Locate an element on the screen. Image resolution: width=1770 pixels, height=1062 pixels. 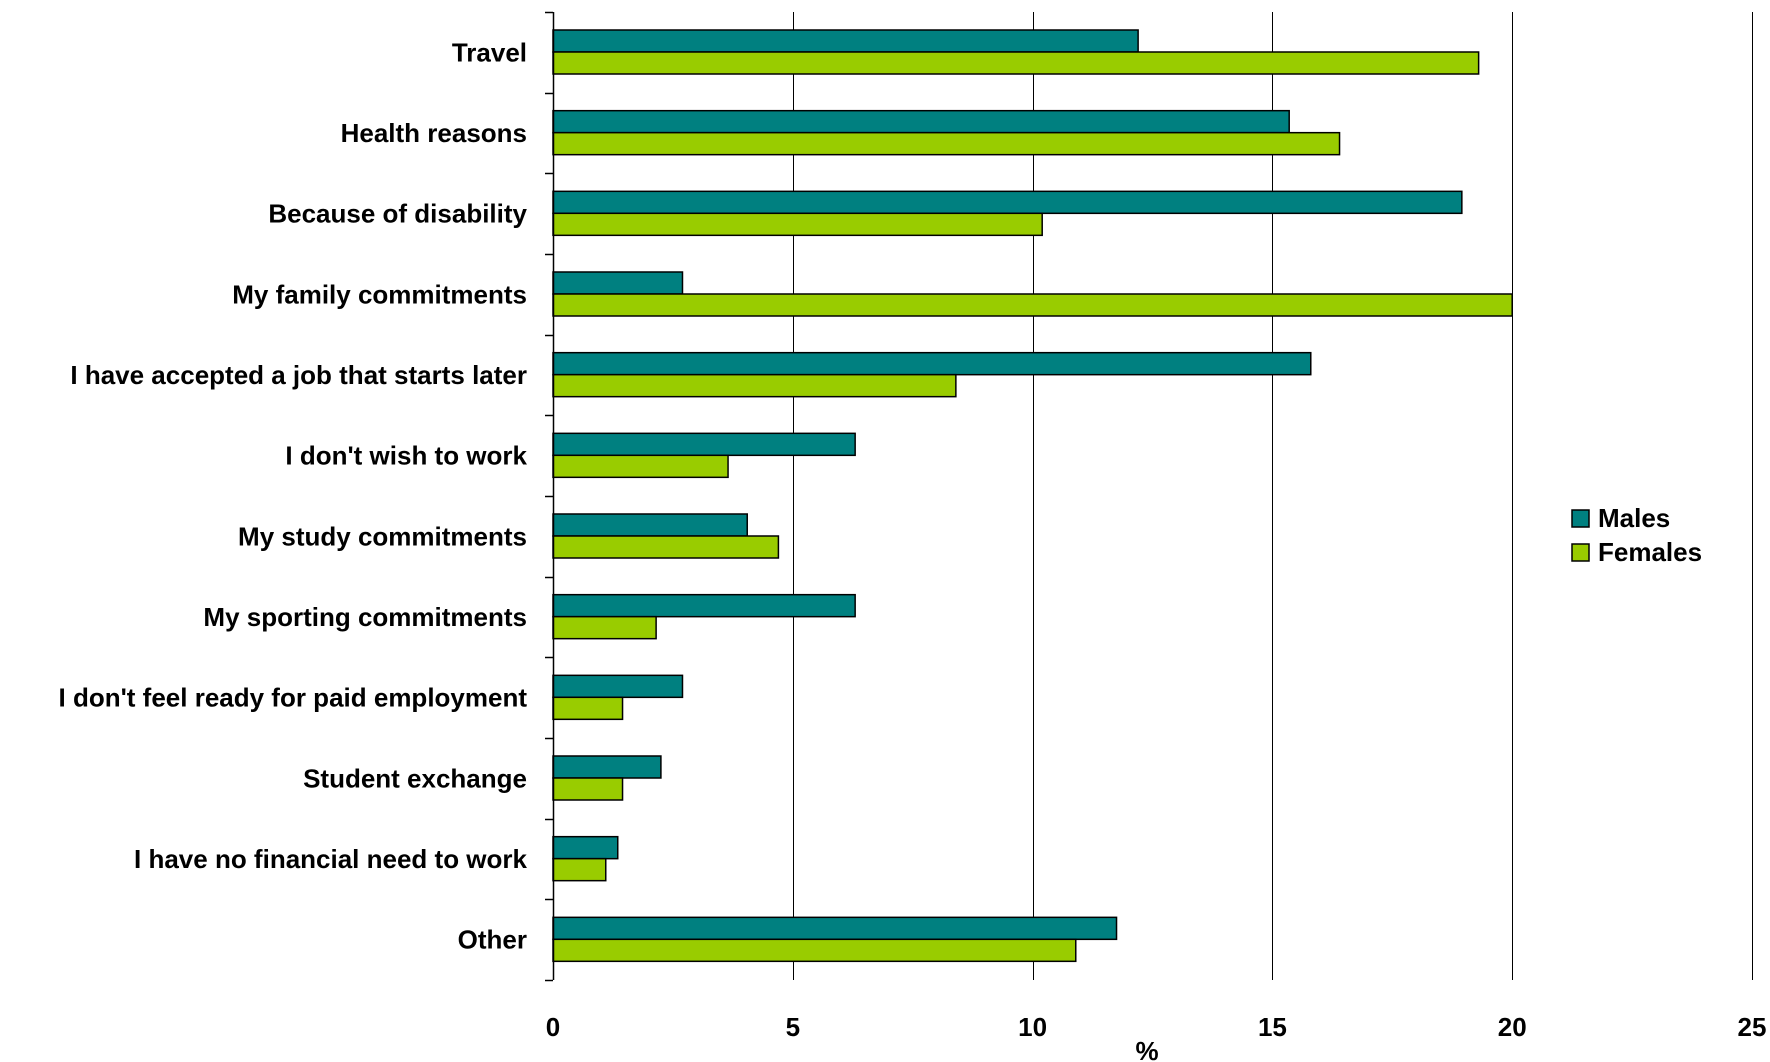
category-label: My sporting commitments is located at coordinates (365, 617).